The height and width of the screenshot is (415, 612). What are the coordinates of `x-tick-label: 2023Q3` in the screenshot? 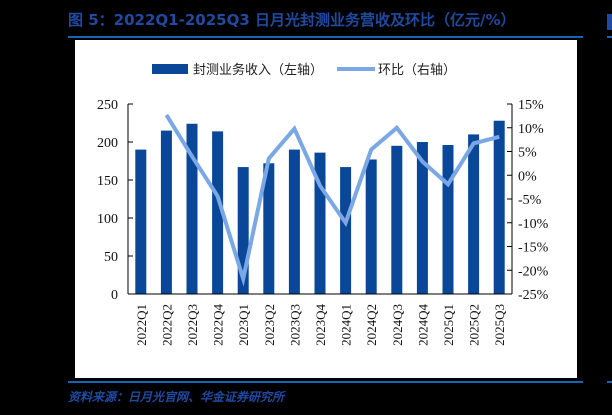 It's located at (294, 325).